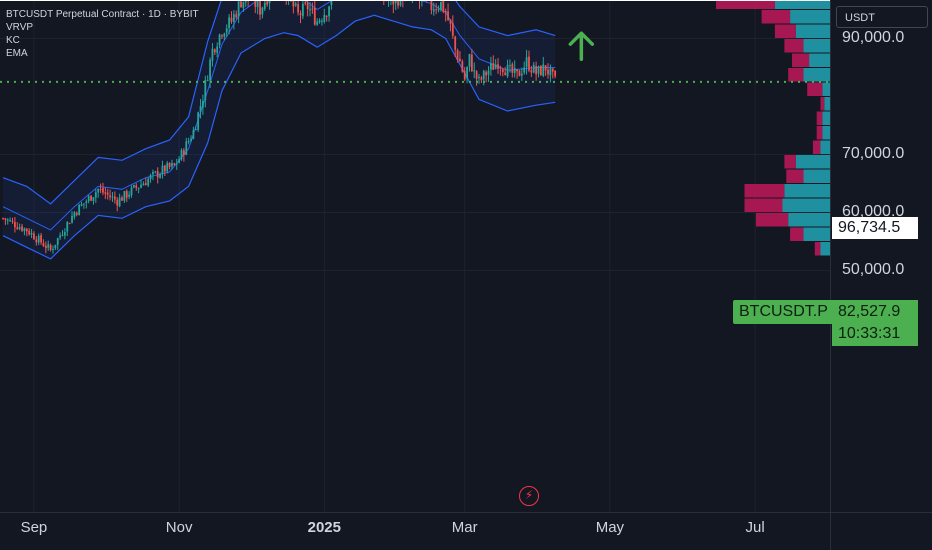  Describe the element at coordinates (102, 14) in the screenshot. I see `chart-title: BTCUSDT Perpetual Contract · 1D · BYBIT` at that location.